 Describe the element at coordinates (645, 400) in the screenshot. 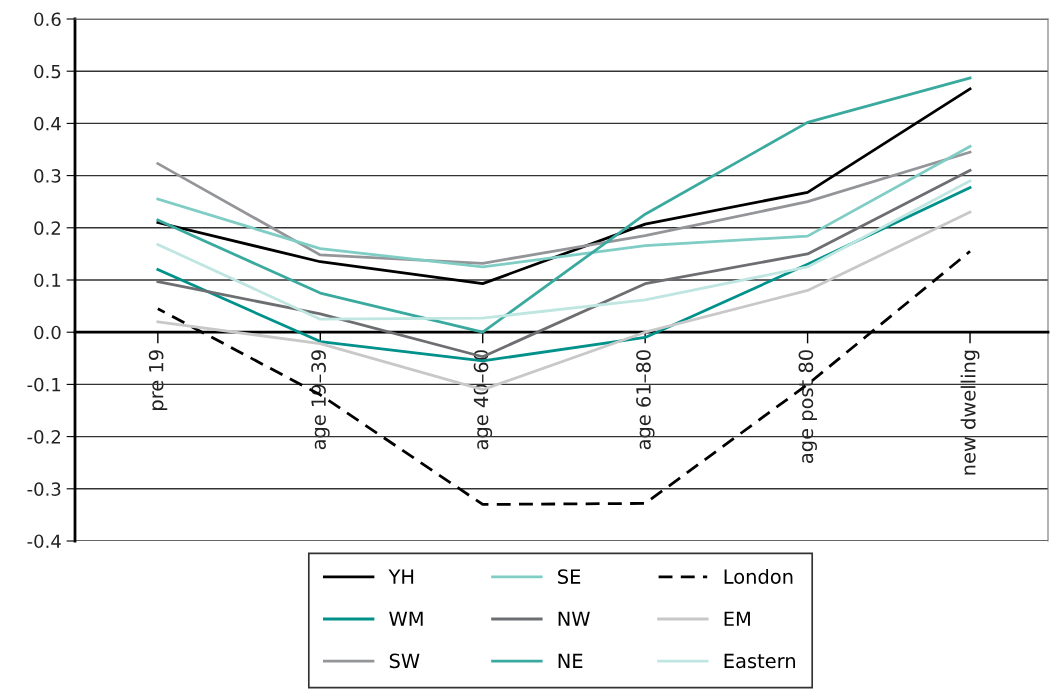

I see `x-tick-label: age 61–80` at that location.